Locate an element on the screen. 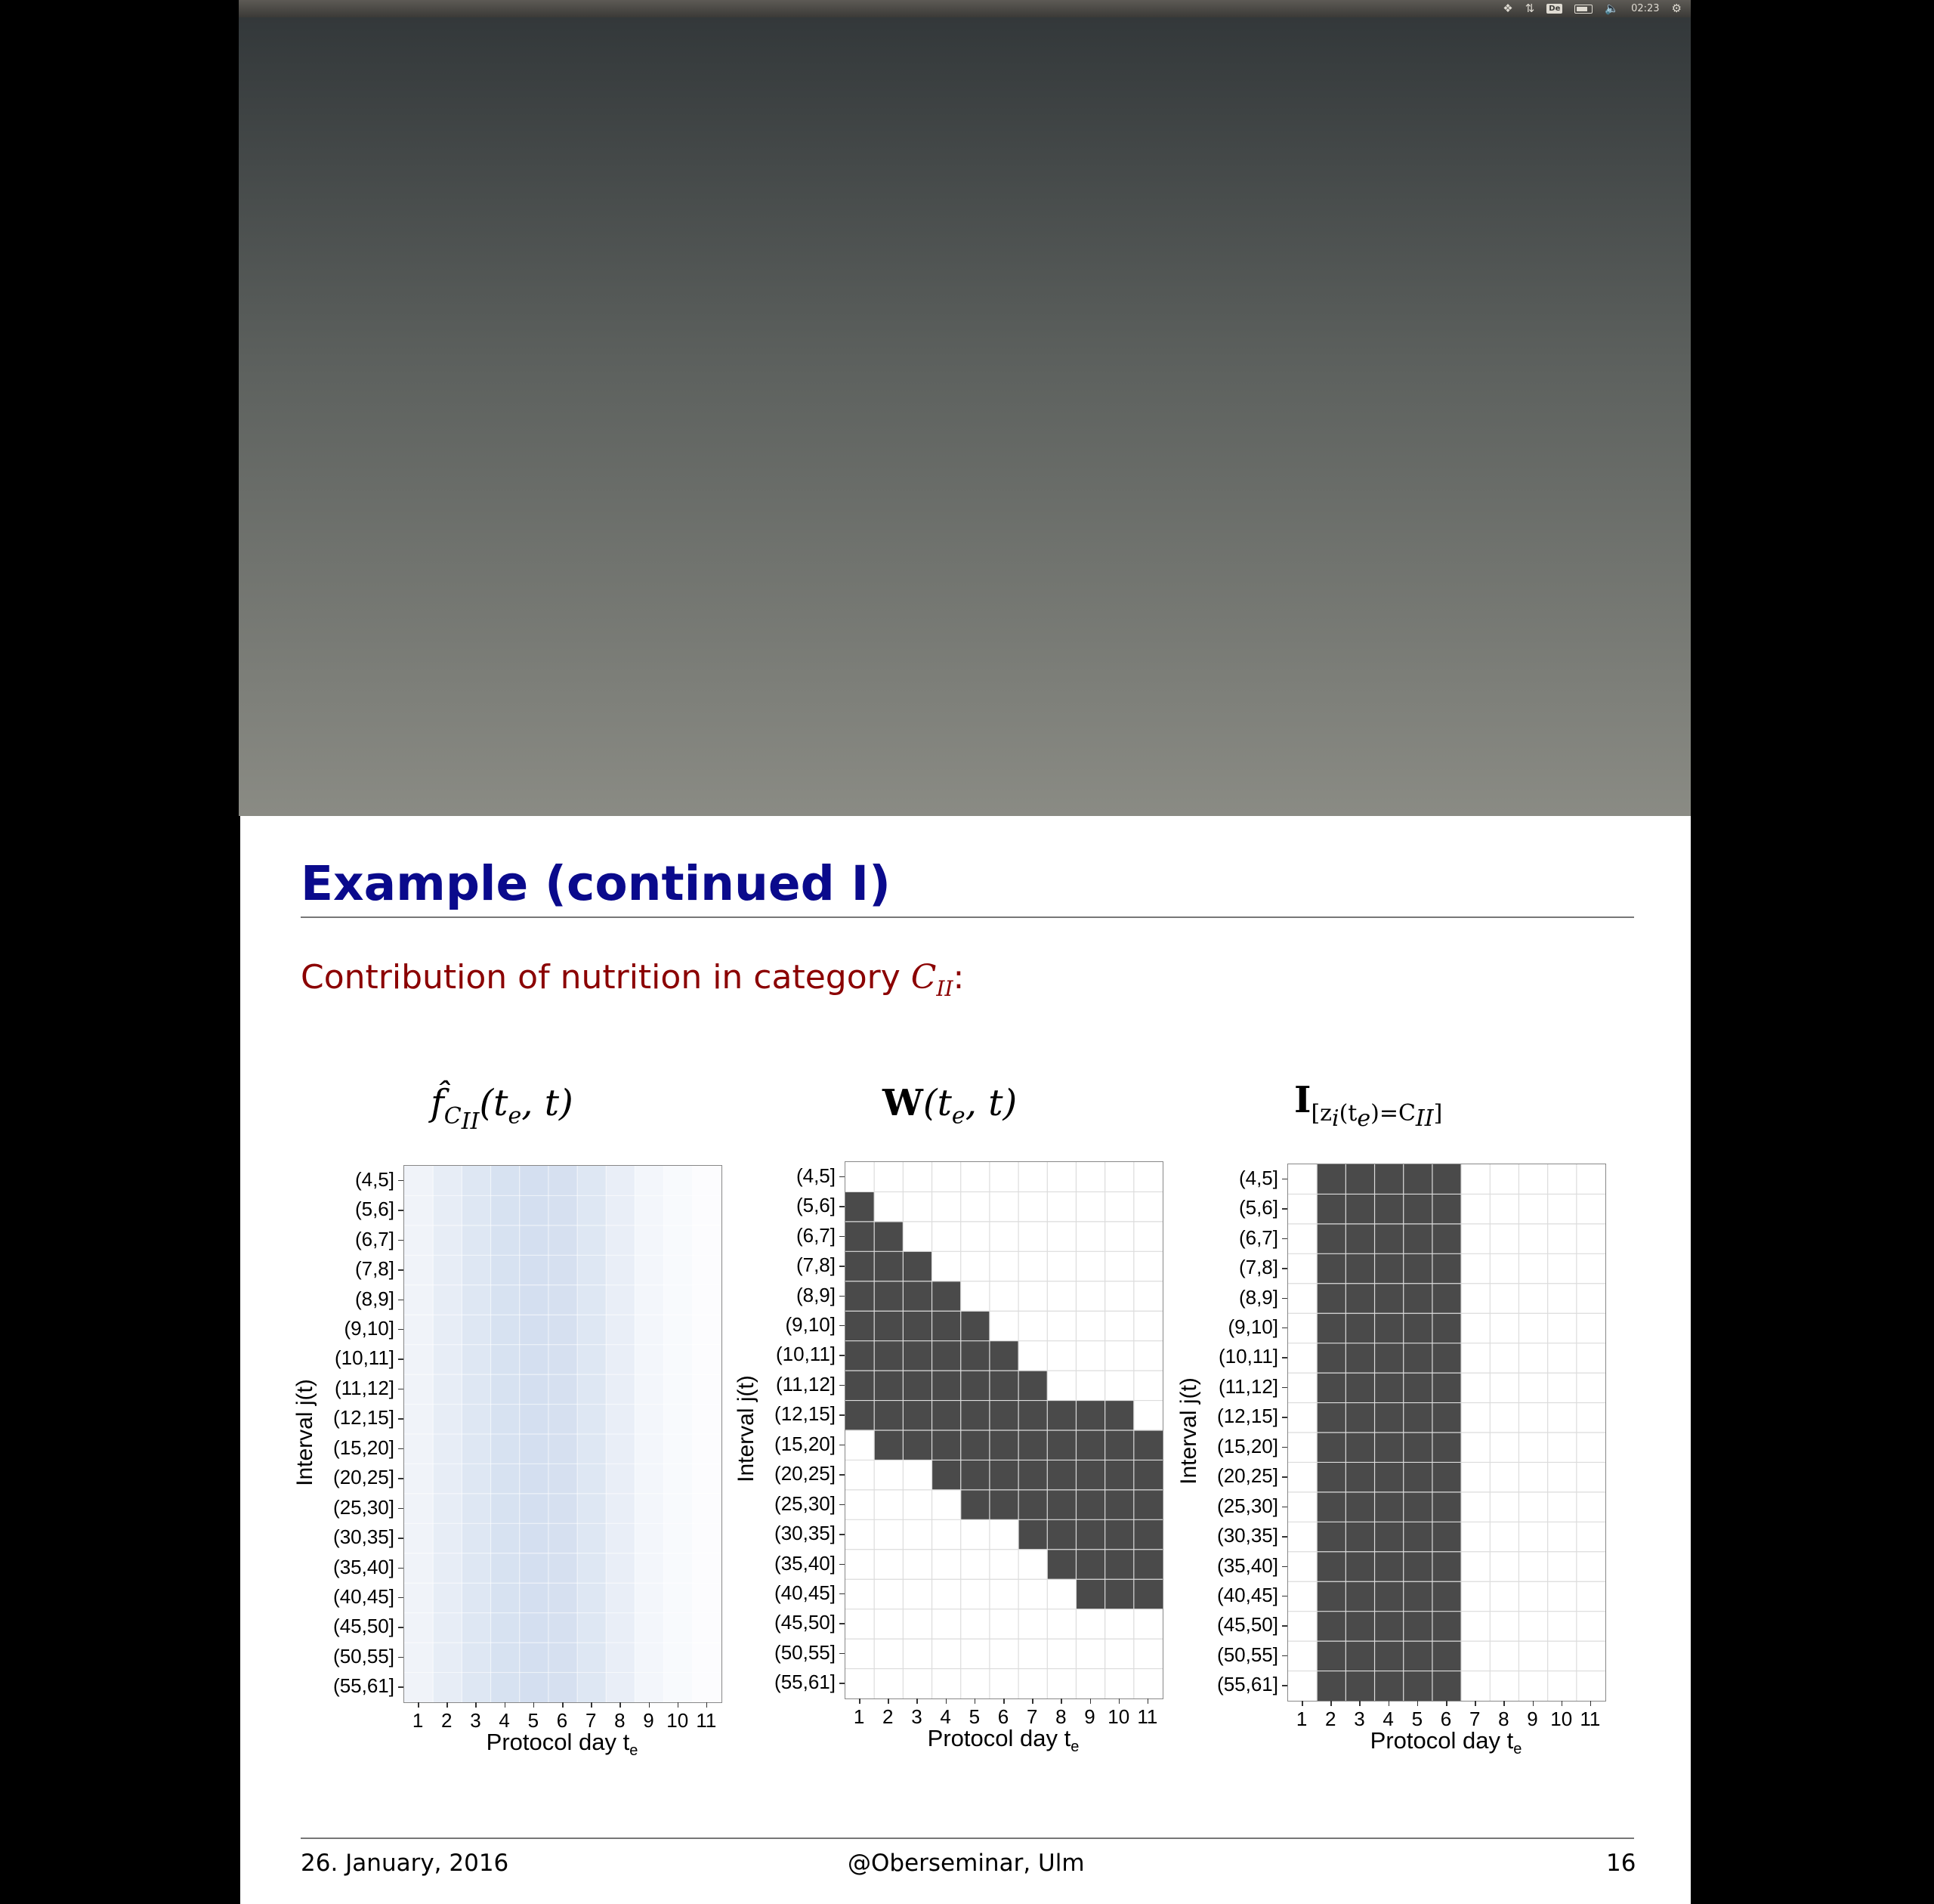  clock: 02:23 is located at coordinates (1645, 8).